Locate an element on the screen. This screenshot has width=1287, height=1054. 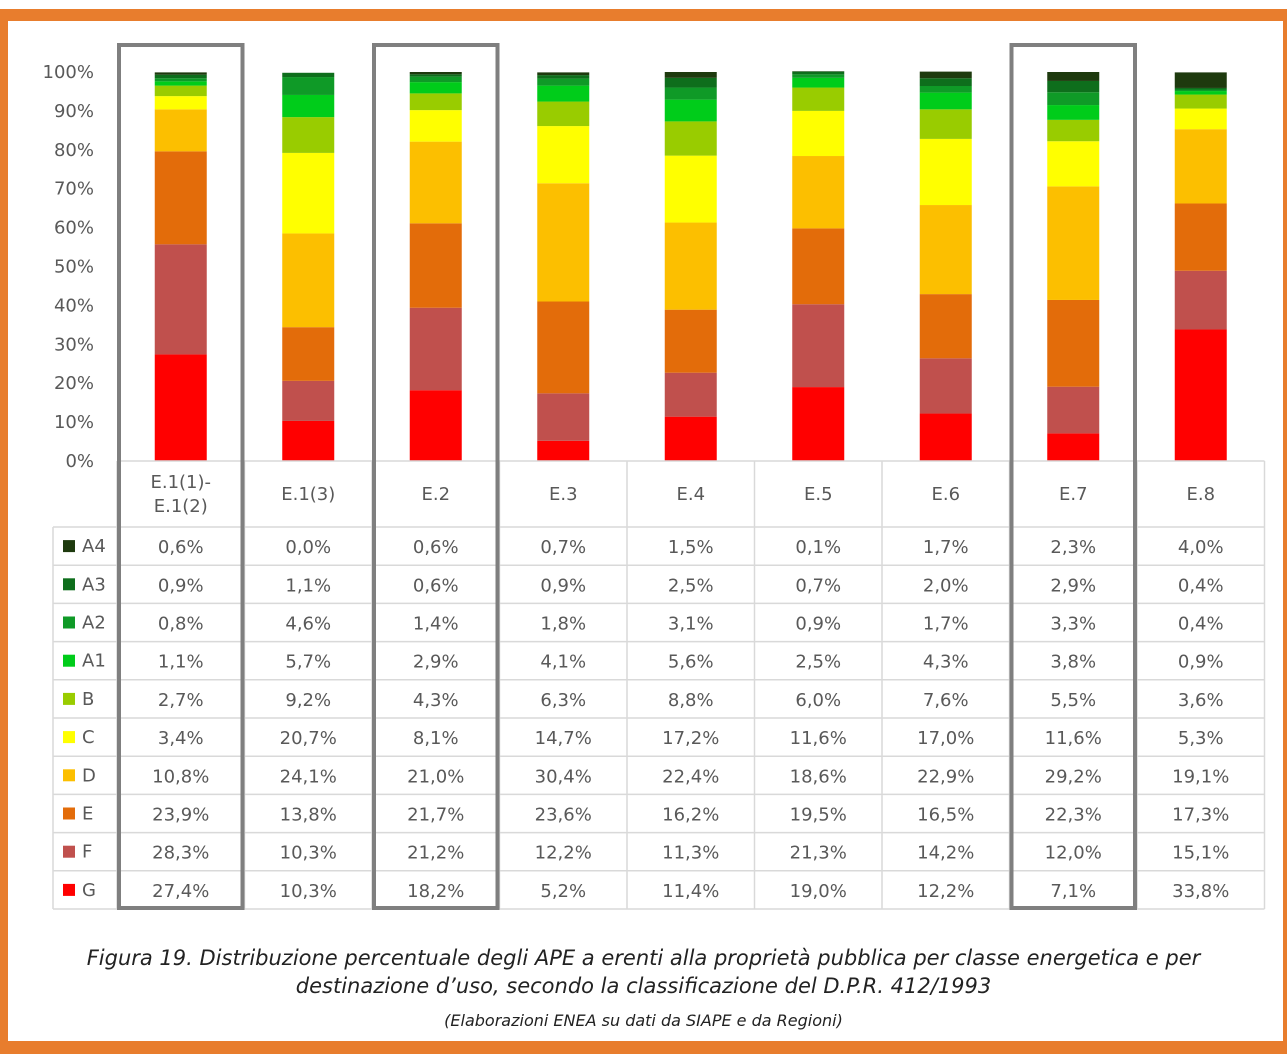
data-label: 30,4% is located at coordinates (563, 776).